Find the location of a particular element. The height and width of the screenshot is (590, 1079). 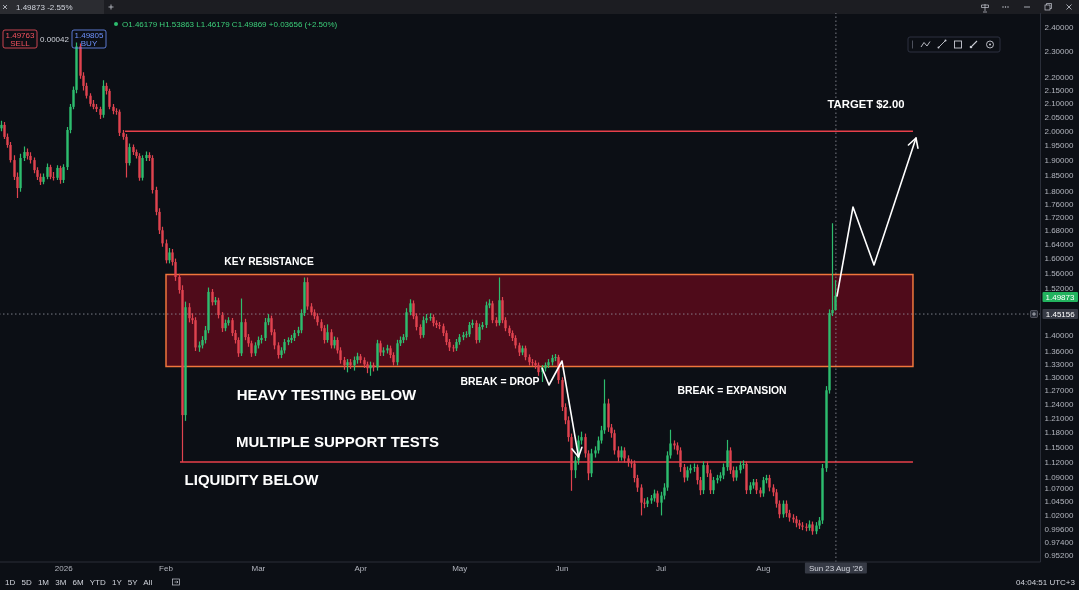

y-tick-label: 2.40000 is located at coordinates (1059, 27).